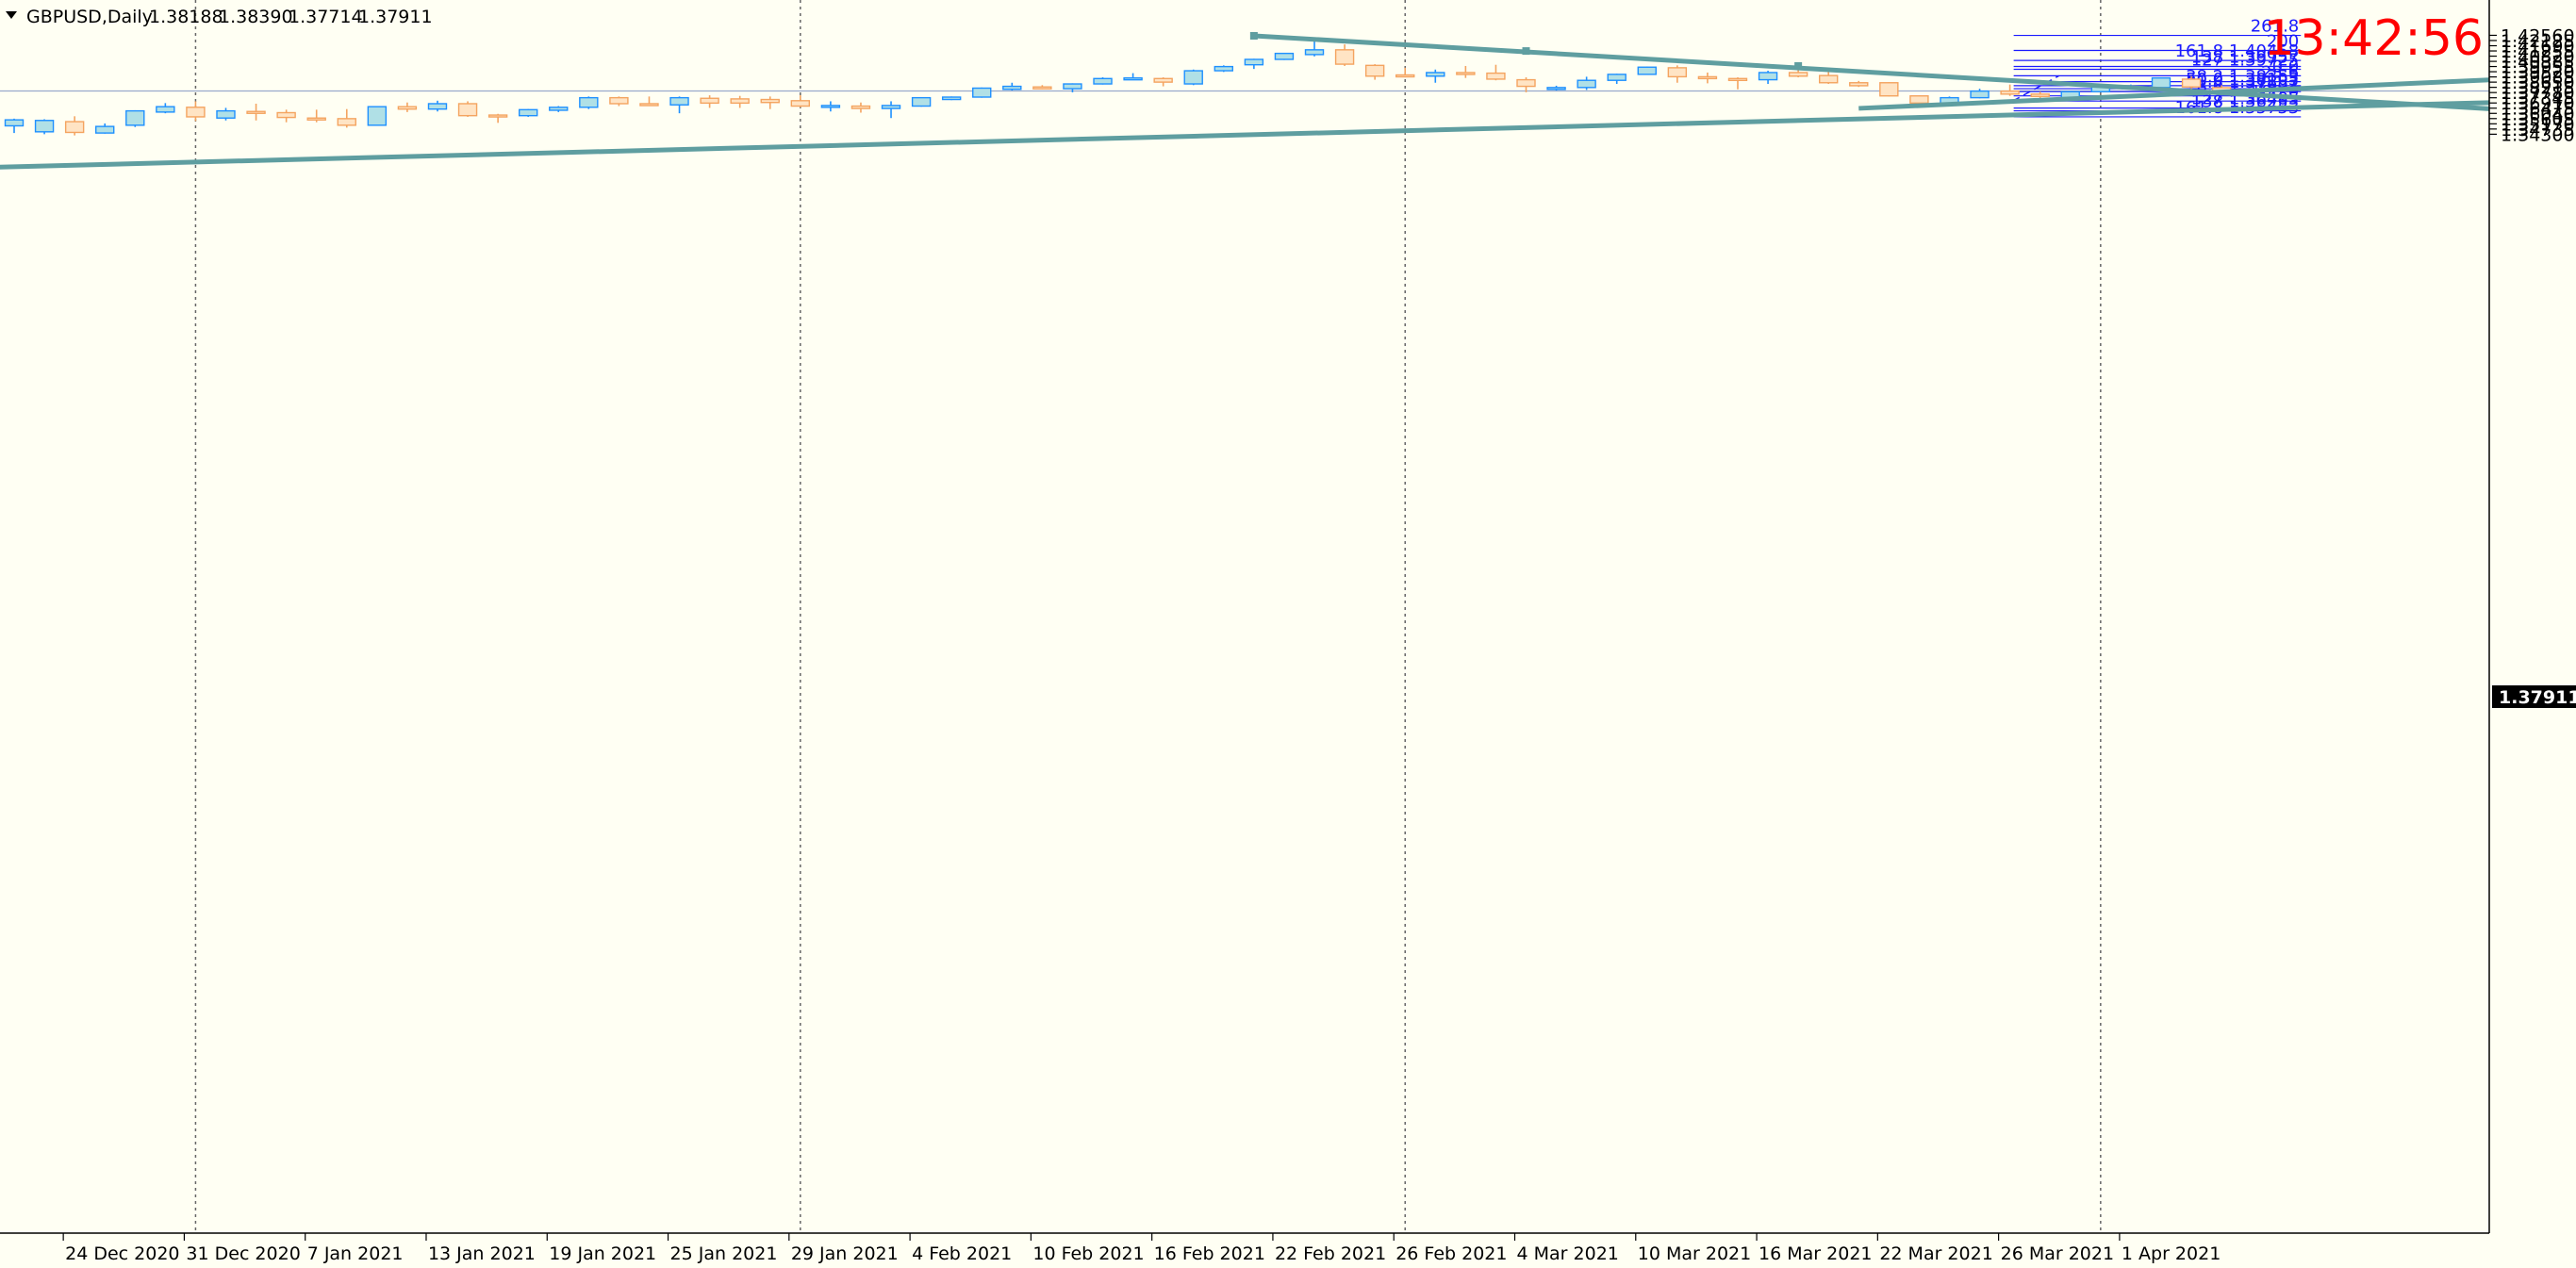 The image size is (2576, 1268). Describe the element at coordinates (2537, 697) in the screenshot. I see `current-price-tag-text: 1.37911` at that location.